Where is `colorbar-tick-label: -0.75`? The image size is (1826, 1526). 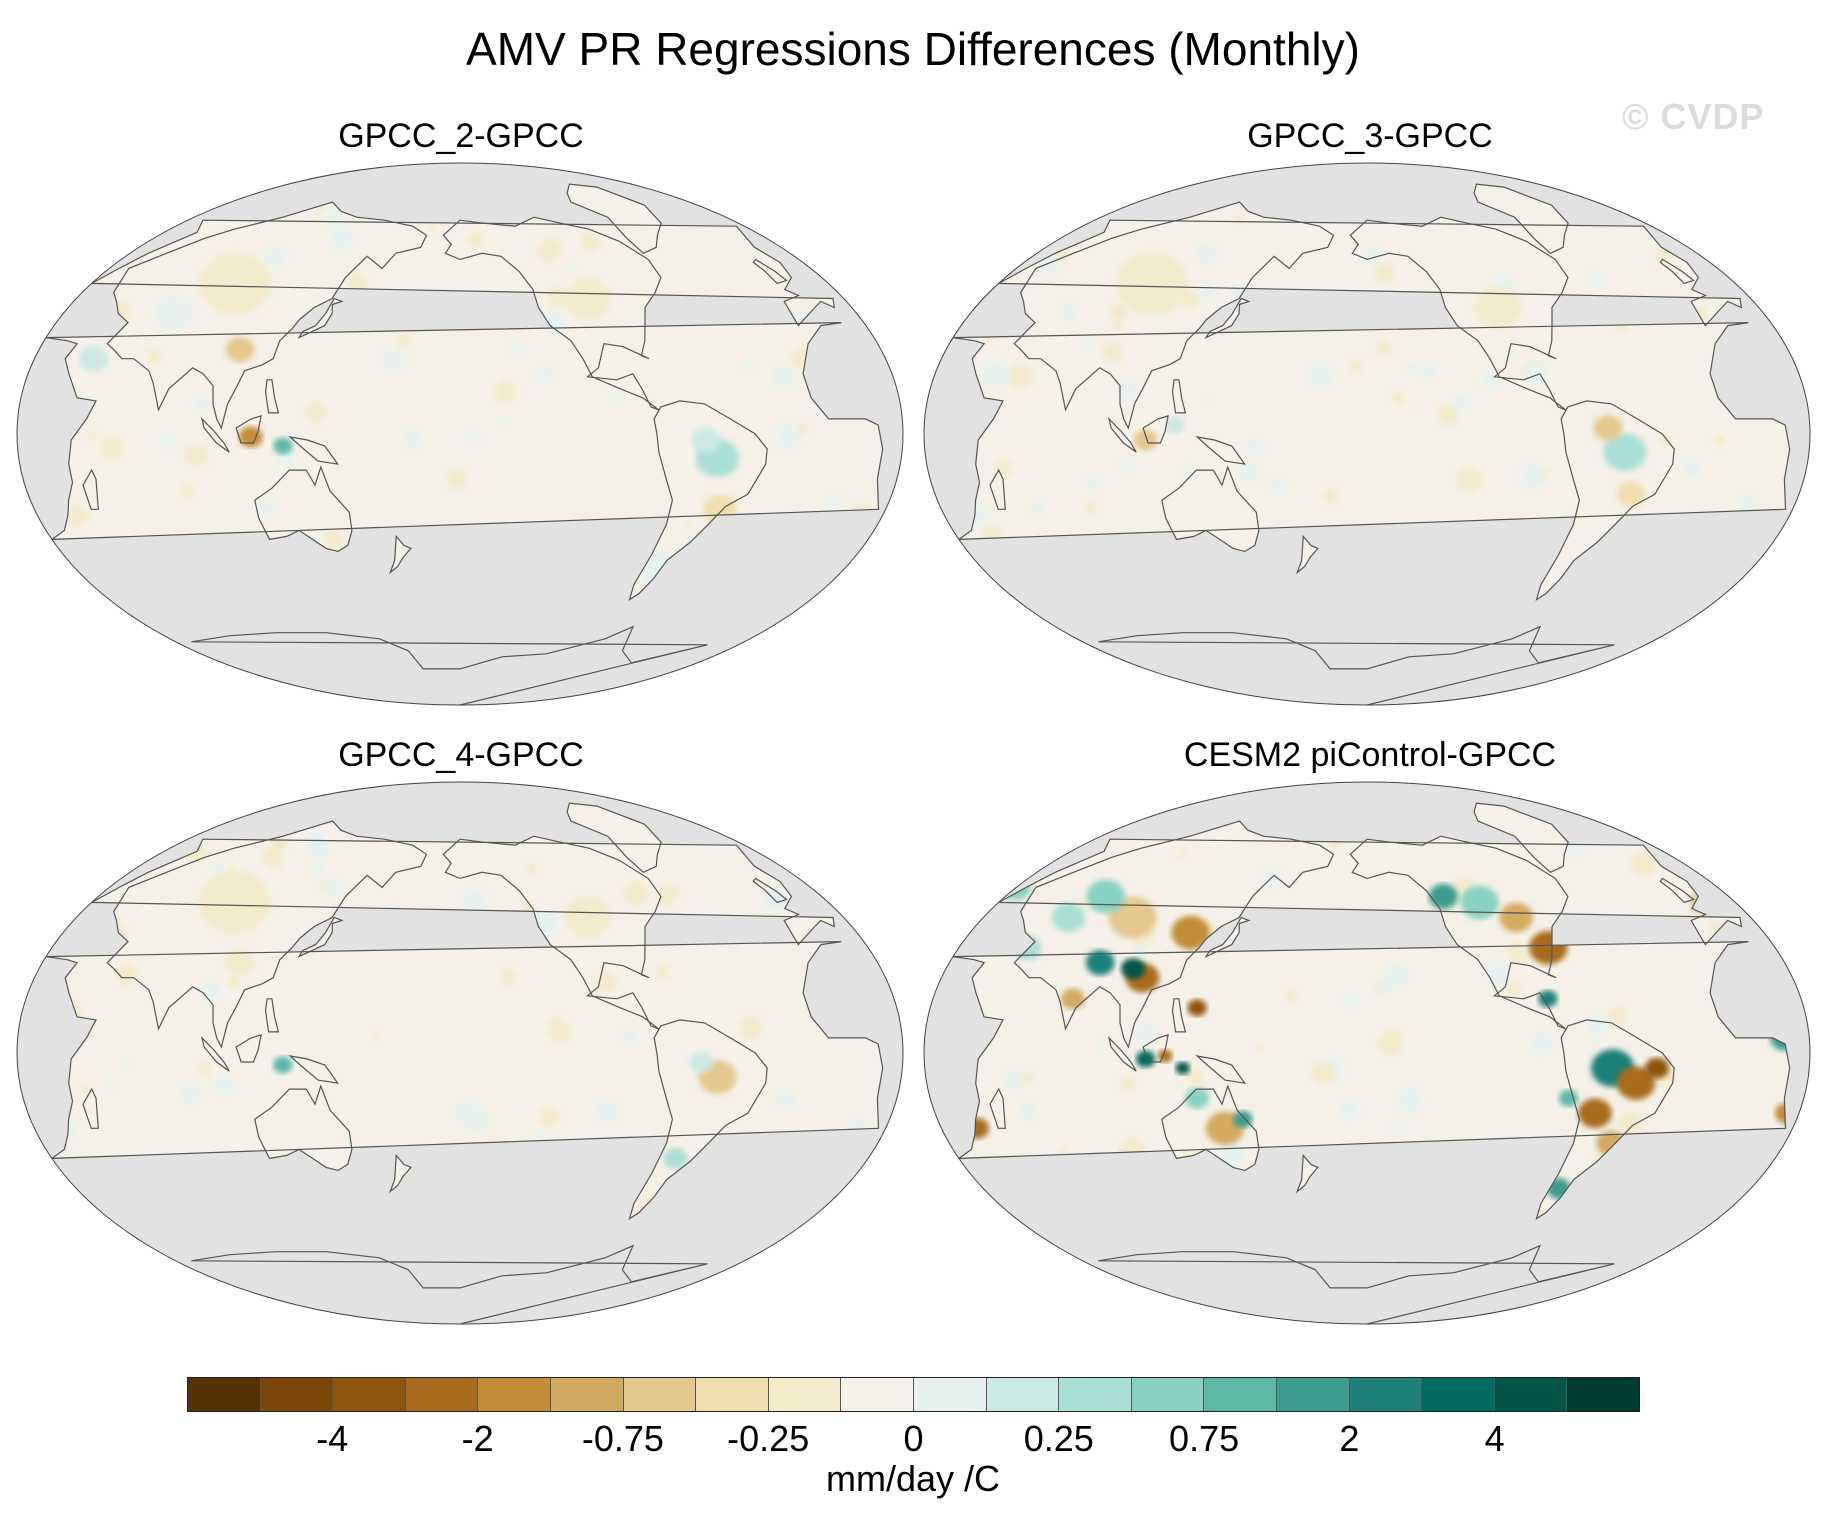 colorbar-tick-label: -0.75 is located at coordinates (622, 1438).